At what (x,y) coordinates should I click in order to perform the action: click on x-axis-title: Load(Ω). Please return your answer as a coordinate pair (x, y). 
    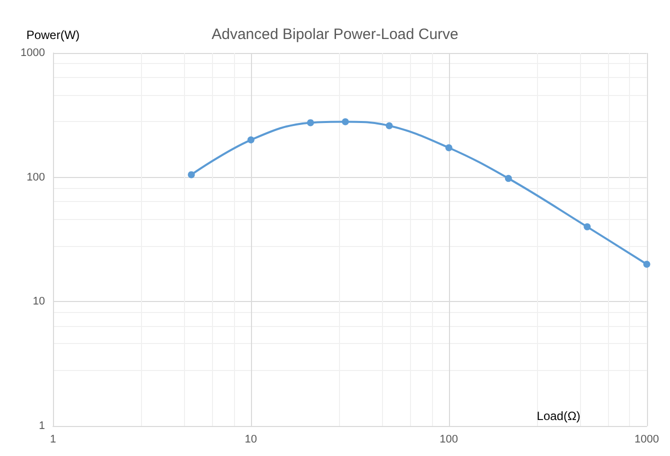
    Looking at the image, I should click on (558, 416).